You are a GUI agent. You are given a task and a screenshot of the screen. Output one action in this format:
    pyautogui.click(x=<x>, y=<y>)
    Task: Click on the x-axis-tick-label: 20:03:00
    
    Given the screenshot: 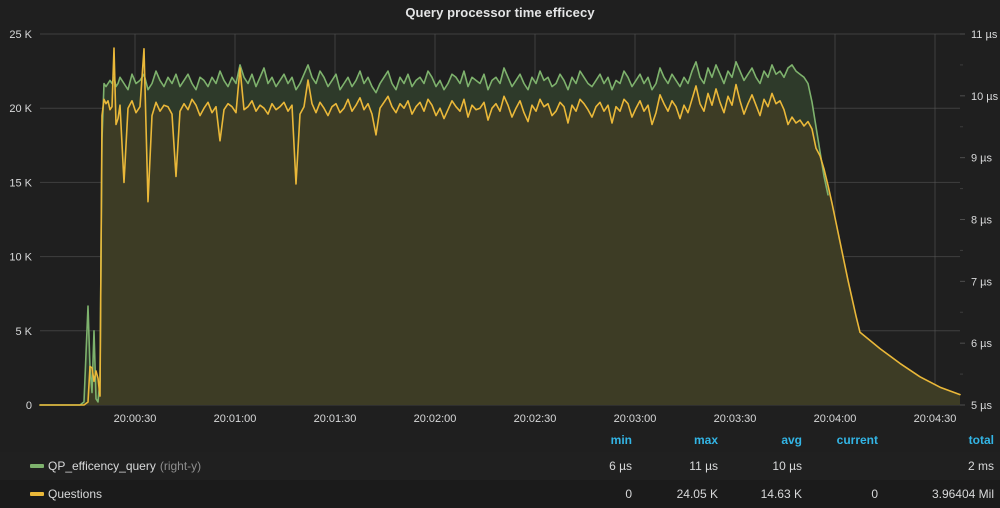 What is the action you would take?
    pyautogui.click(x=635, y=418)
    